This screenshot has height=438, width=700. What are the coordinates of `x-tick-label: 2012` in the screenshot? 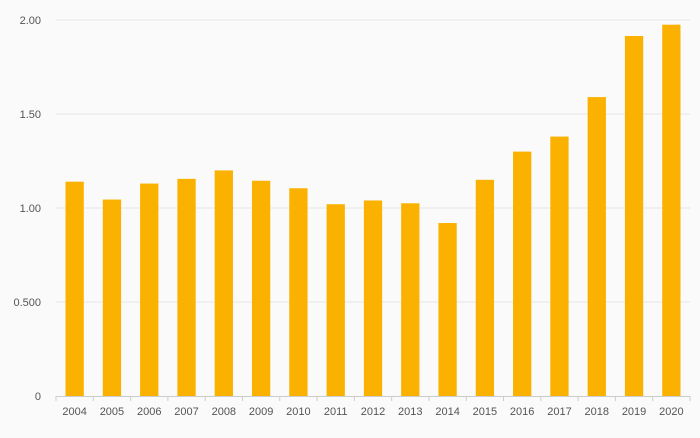 It's located at (373, 412).